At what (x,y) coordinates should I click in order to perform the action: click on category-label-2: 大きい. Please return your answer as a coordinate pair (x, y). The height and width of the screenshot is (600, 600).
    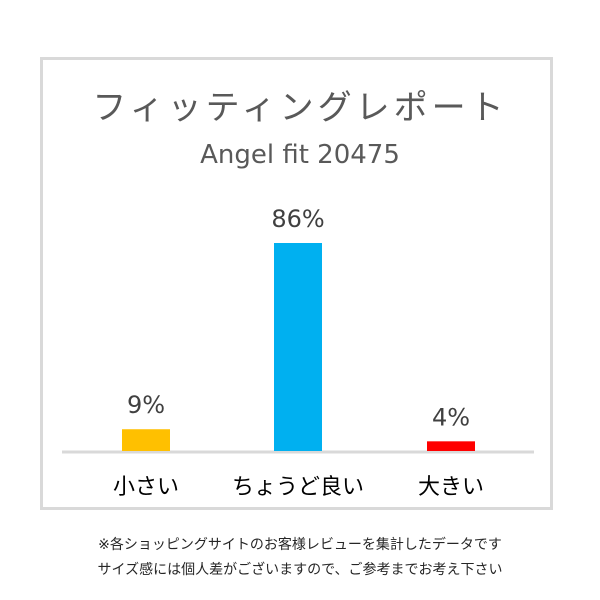
    Looking at the image, I should click on (451, 487).